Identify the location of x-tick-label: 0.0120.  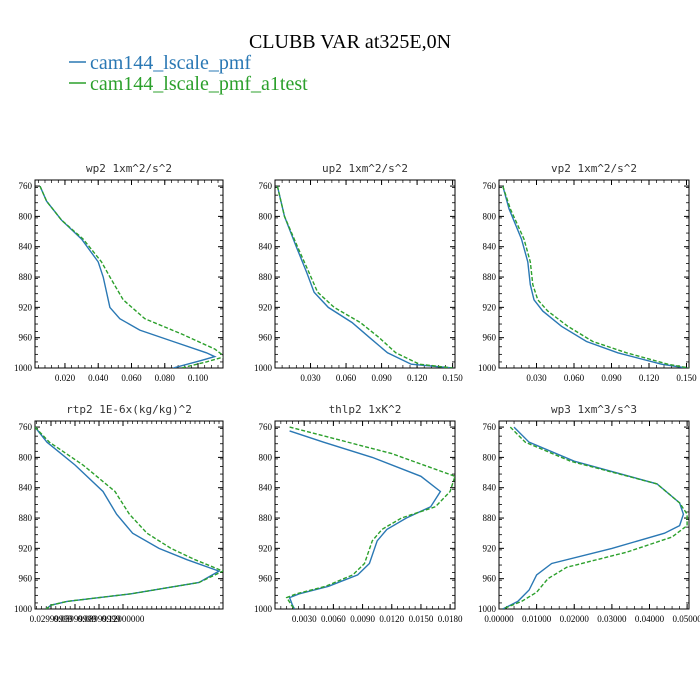
(391, 619).